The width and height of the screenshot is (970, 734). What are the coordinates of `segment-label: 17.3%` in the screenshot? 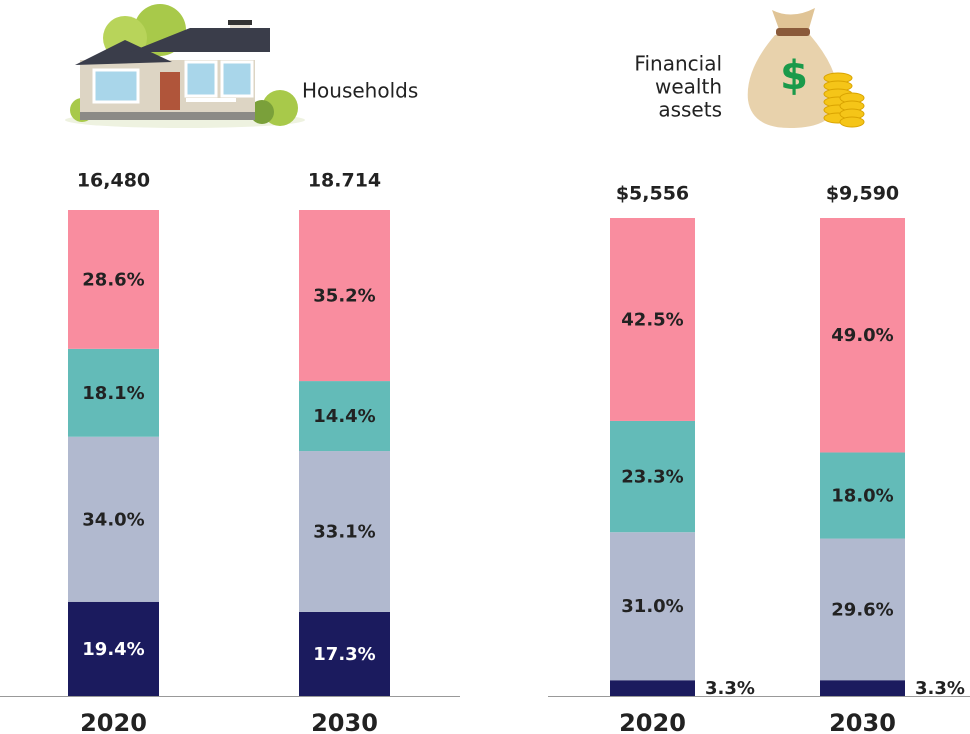 It's located at (344, 654).